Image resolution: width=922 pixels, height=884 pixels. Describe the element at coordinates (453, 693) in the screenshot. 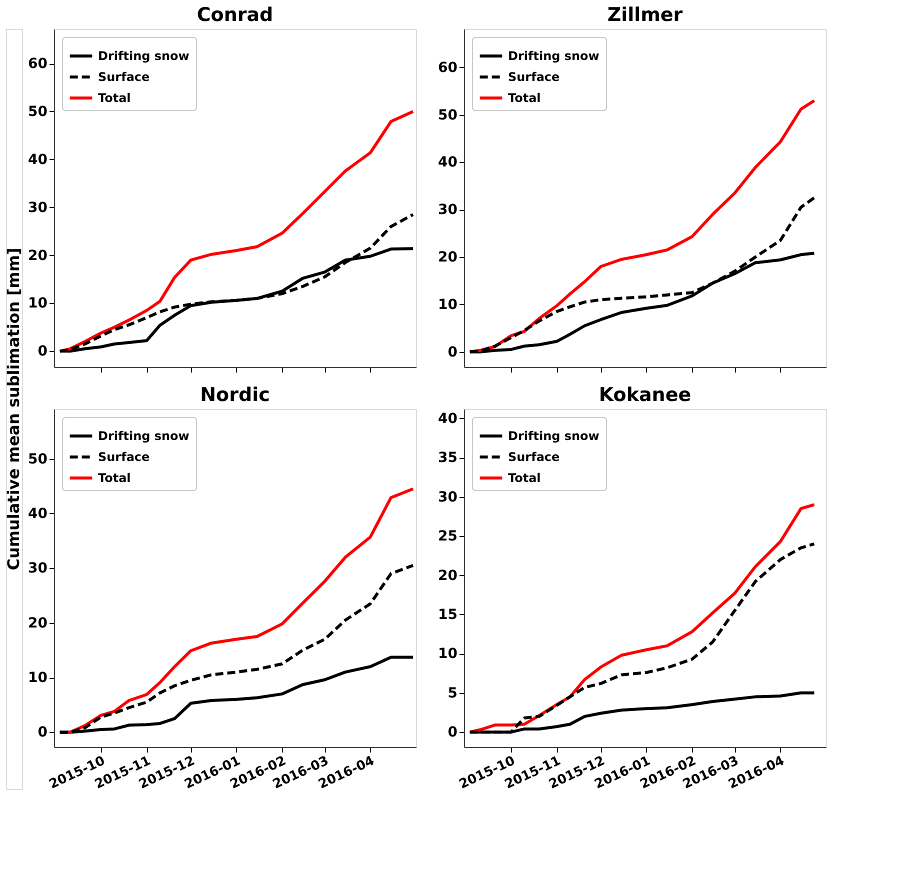

I see `y-tick-label: 5` at that location.